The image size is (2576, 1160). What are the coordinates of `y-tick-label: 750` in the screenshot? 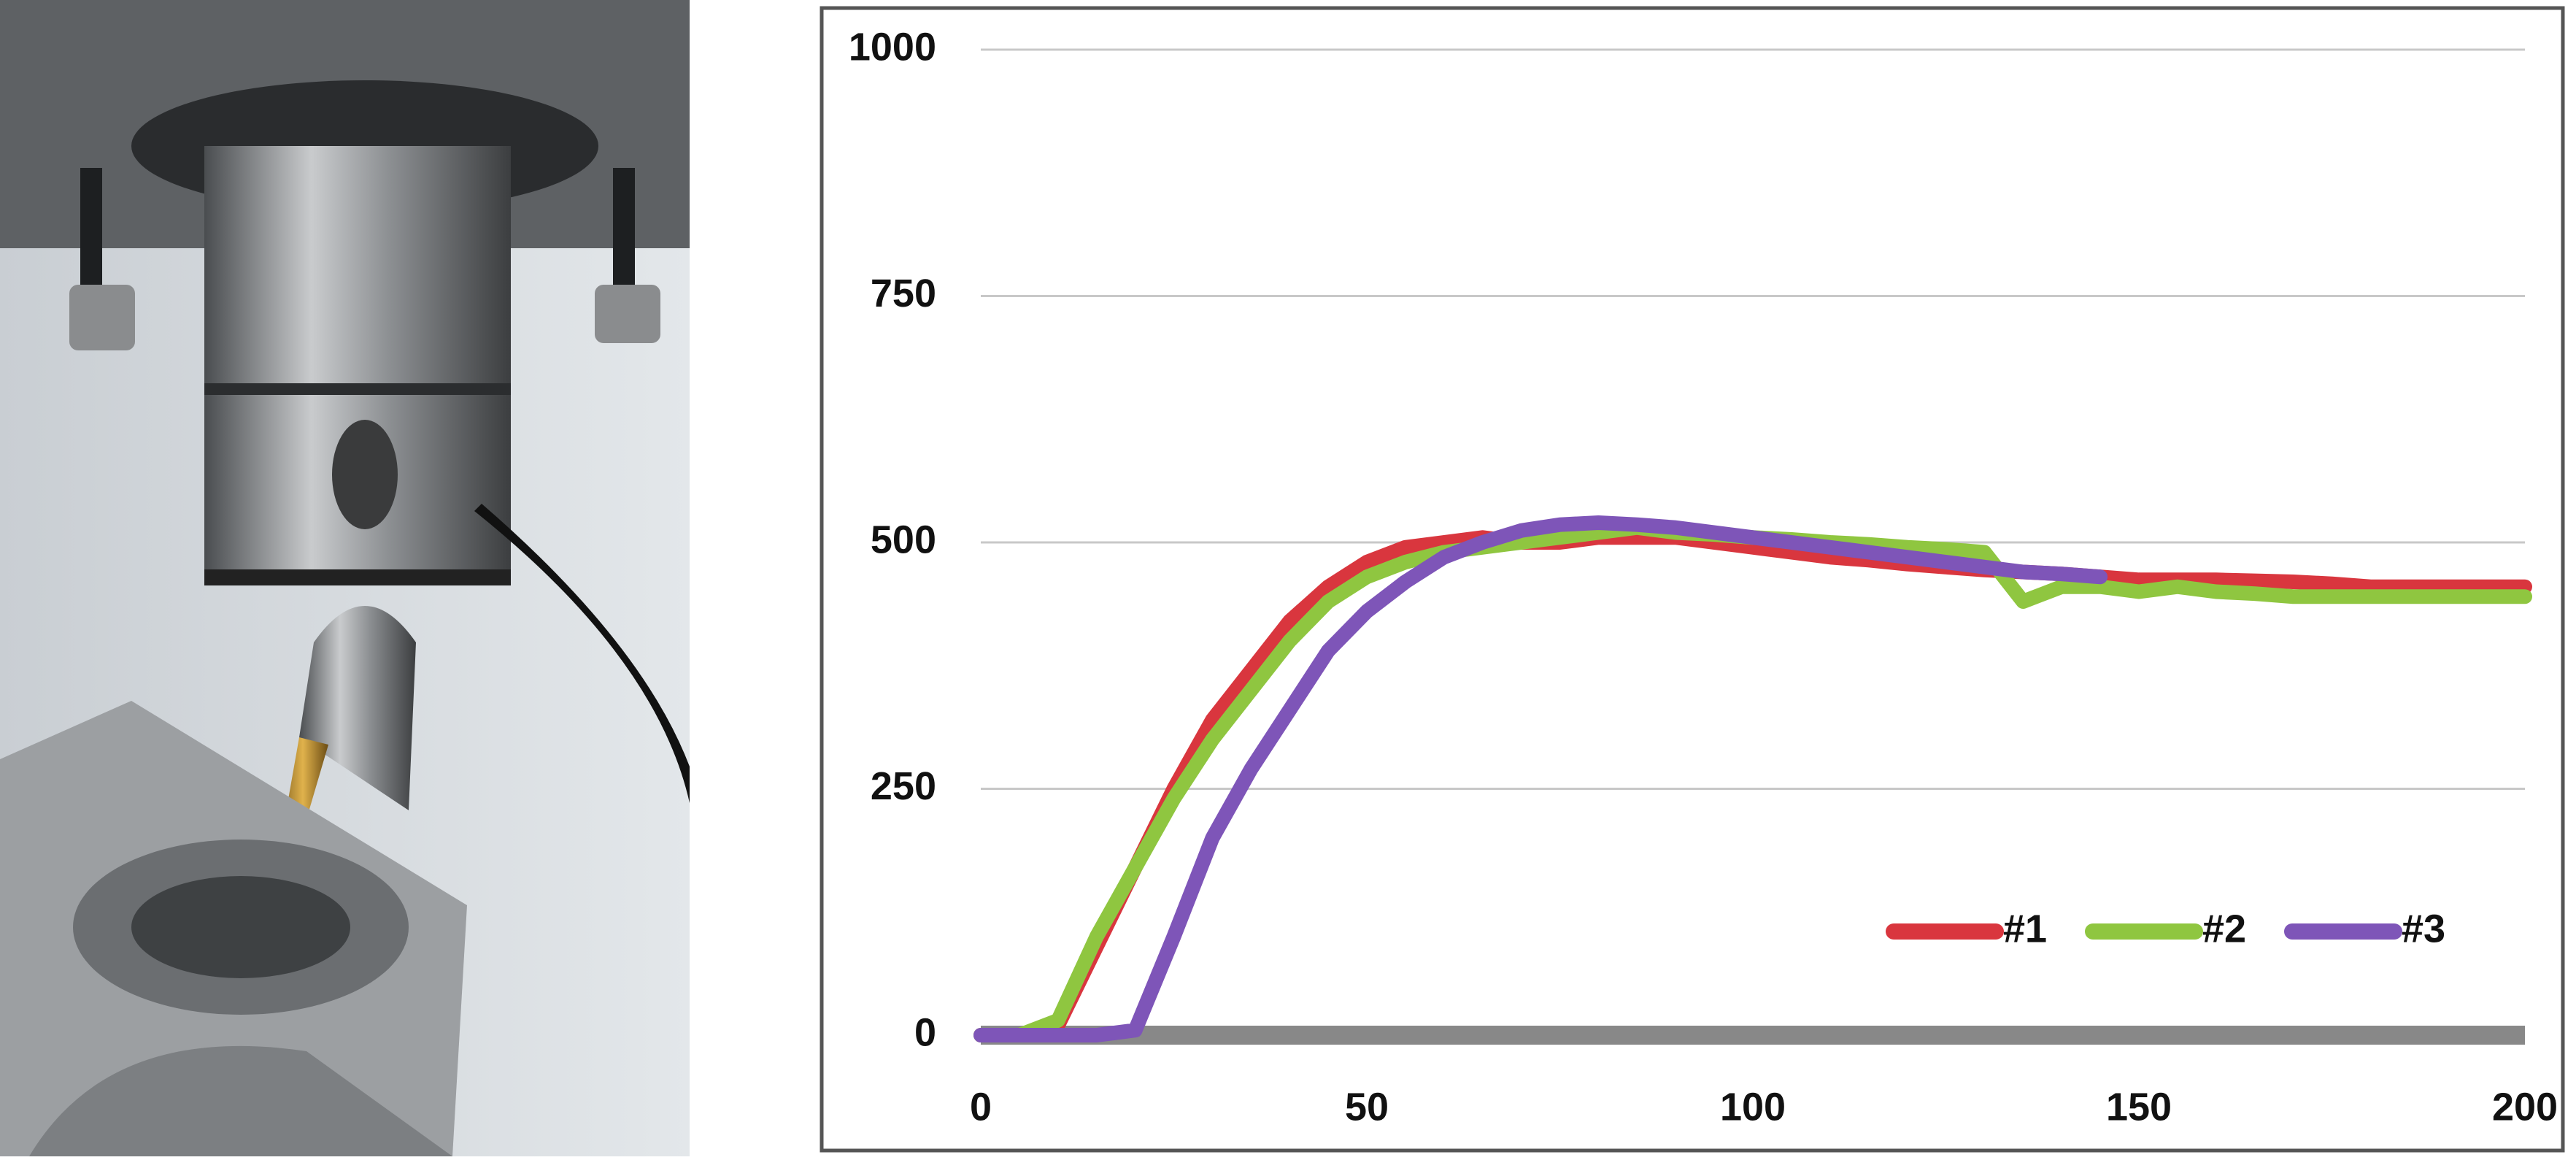 It's located at (903, 293).